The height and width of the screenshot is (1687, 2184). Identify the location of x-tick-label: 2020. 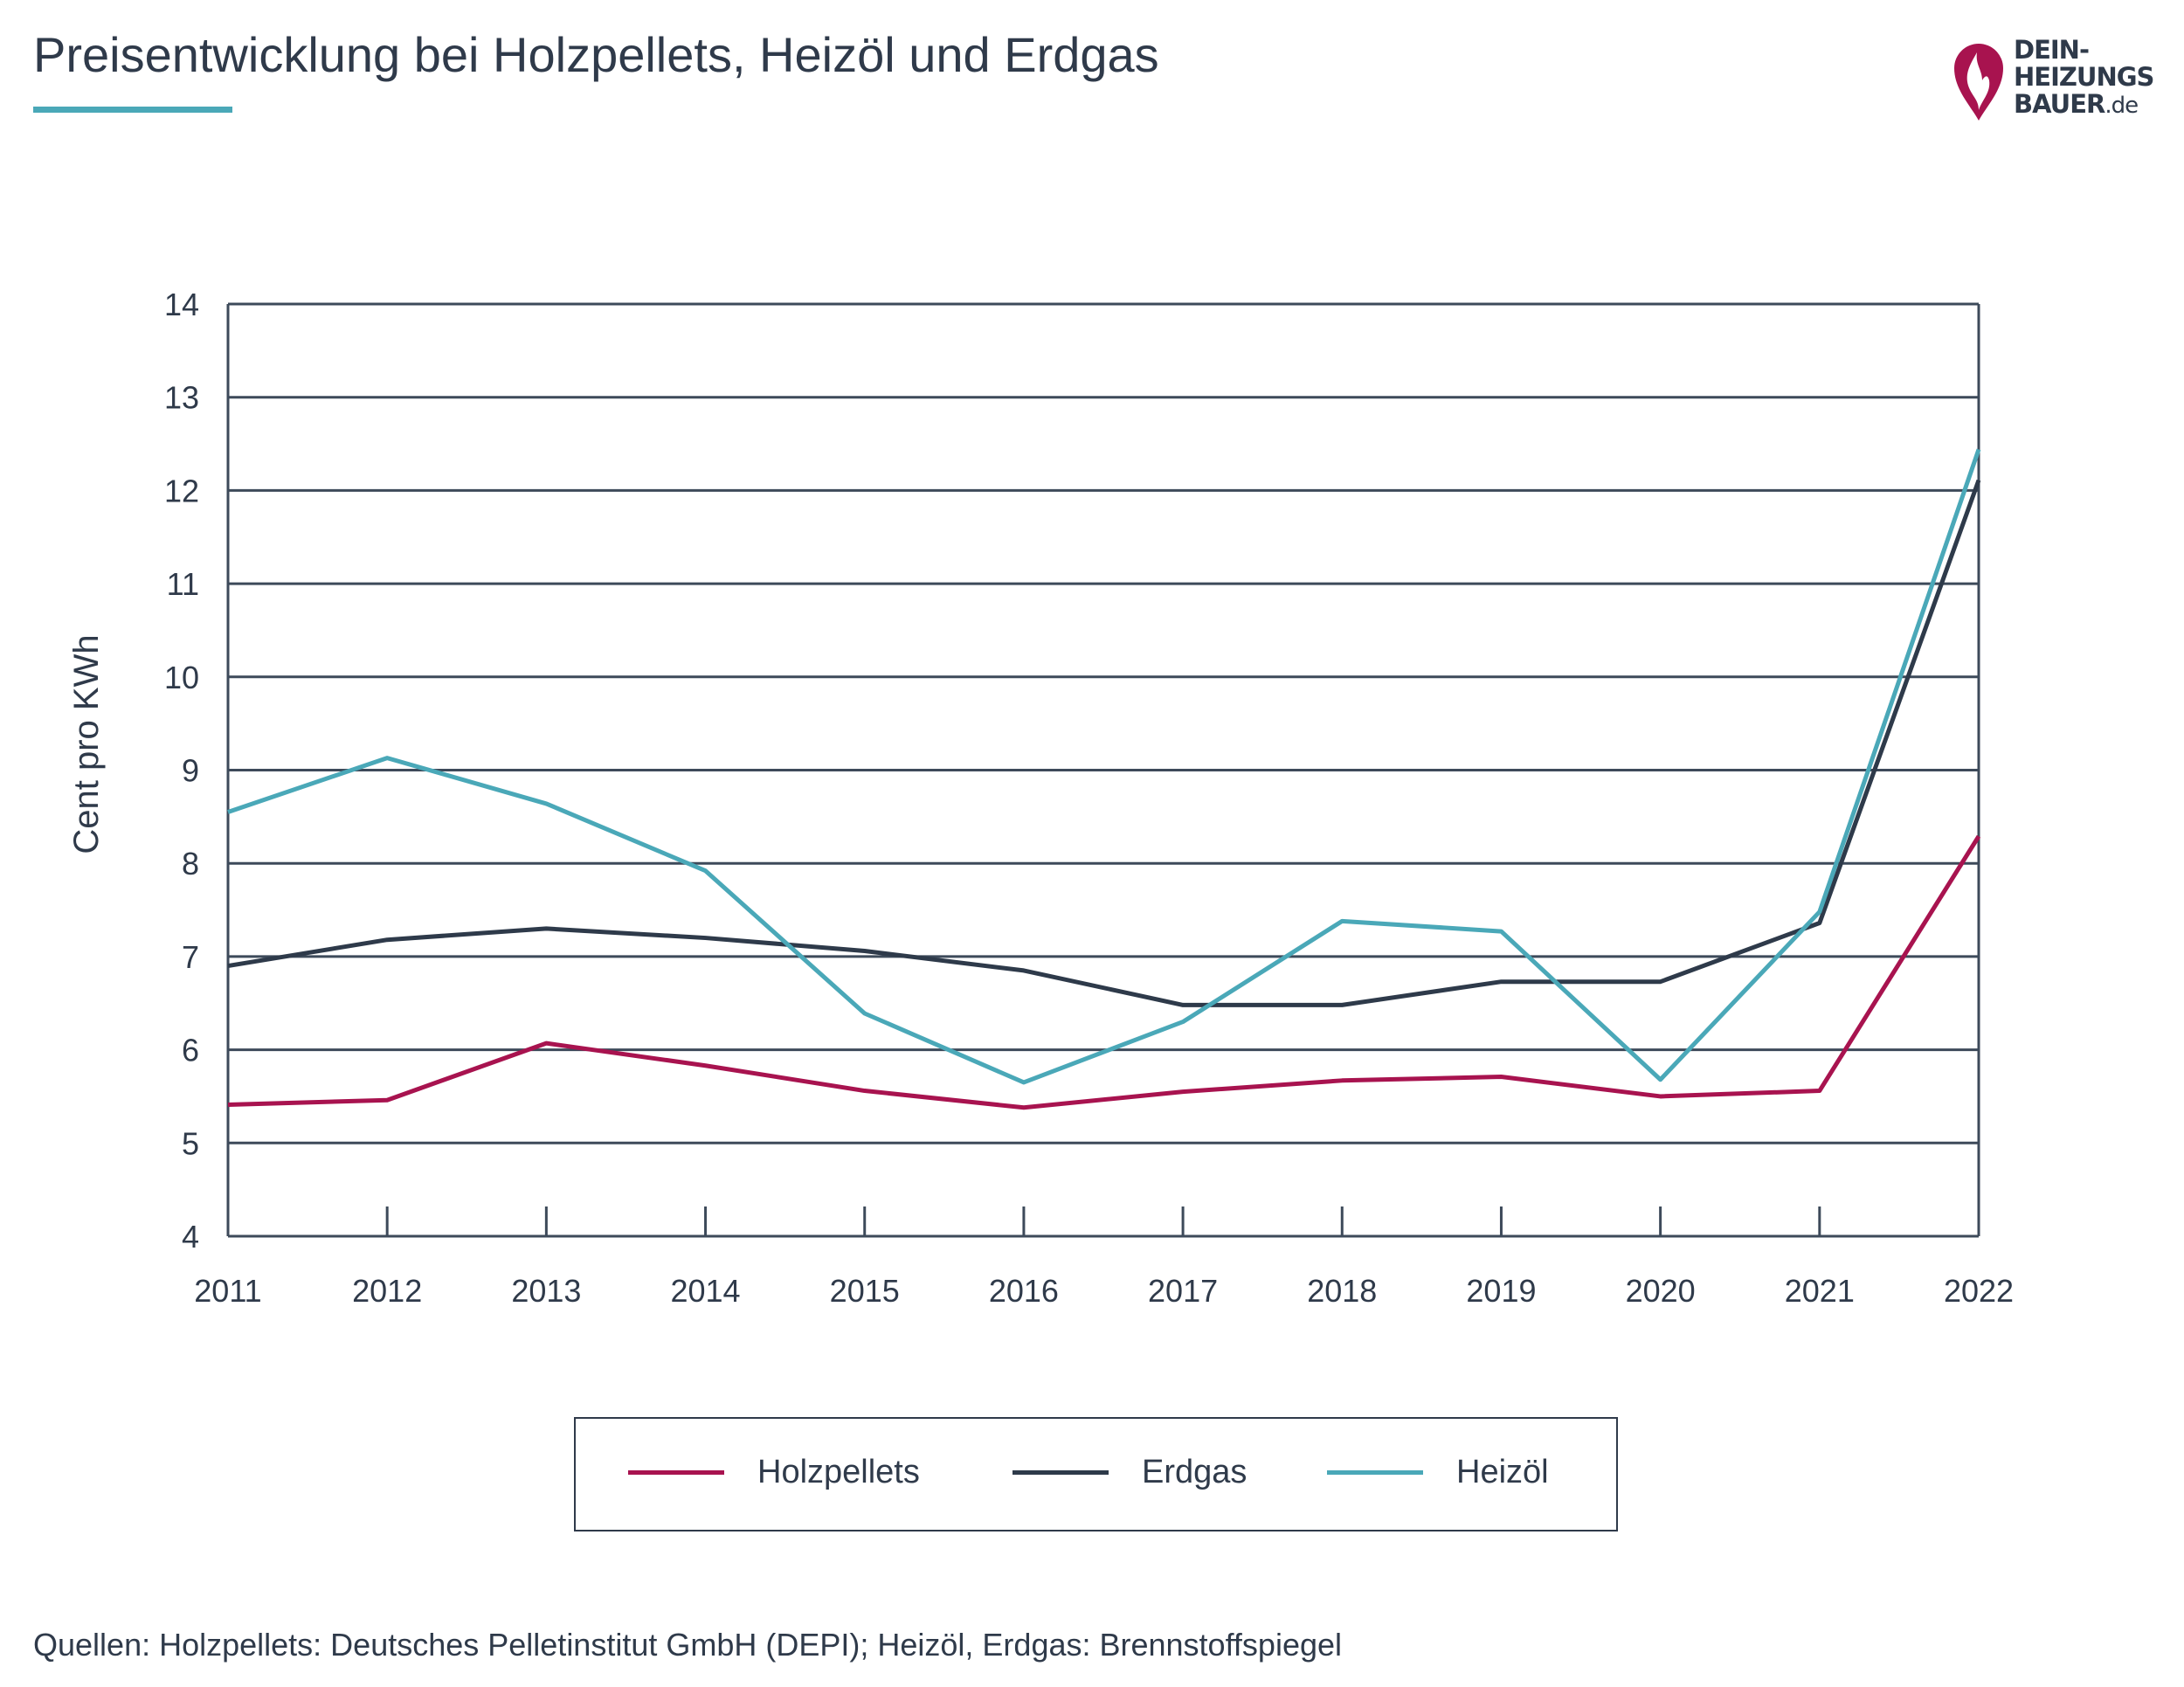
(1661, 1291).